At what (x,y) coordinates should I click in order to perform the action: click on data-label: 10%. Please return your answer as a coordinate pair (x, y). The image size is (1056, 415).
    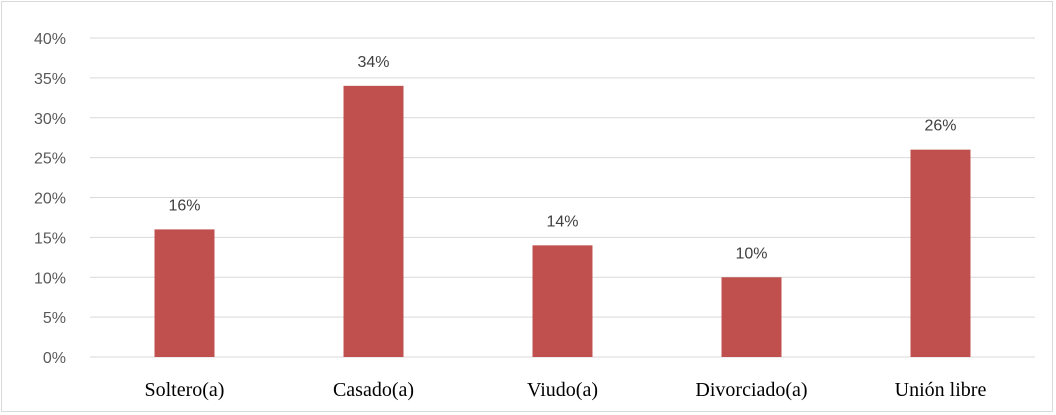
    Looking at the image, I should click on (751, 253).